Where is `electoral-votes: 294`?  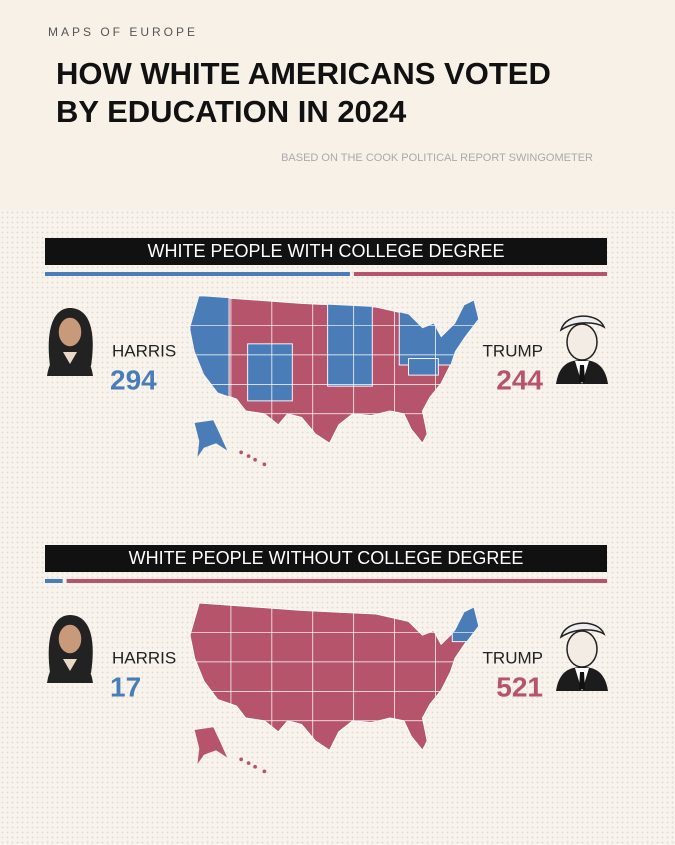 electoral-votes: 294 is located at coordinates (133, 379).